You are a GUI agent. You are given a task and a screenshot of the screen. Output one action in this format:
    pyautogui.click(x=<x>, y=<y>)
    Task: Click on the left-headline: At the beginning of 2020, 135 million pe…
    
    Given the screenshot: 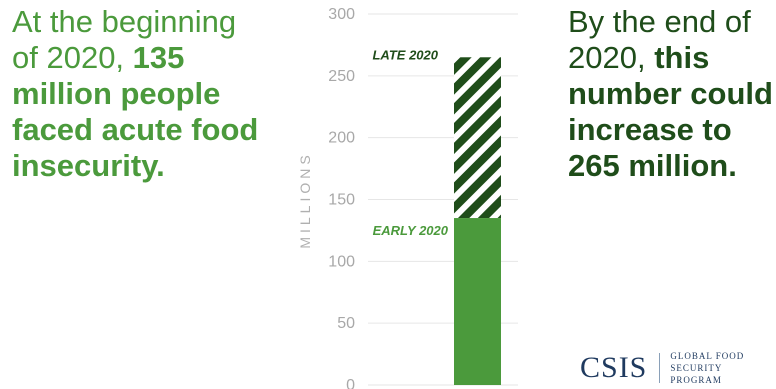 What is the action you would take?
    pyautogui.click(x=137, y=94)
    